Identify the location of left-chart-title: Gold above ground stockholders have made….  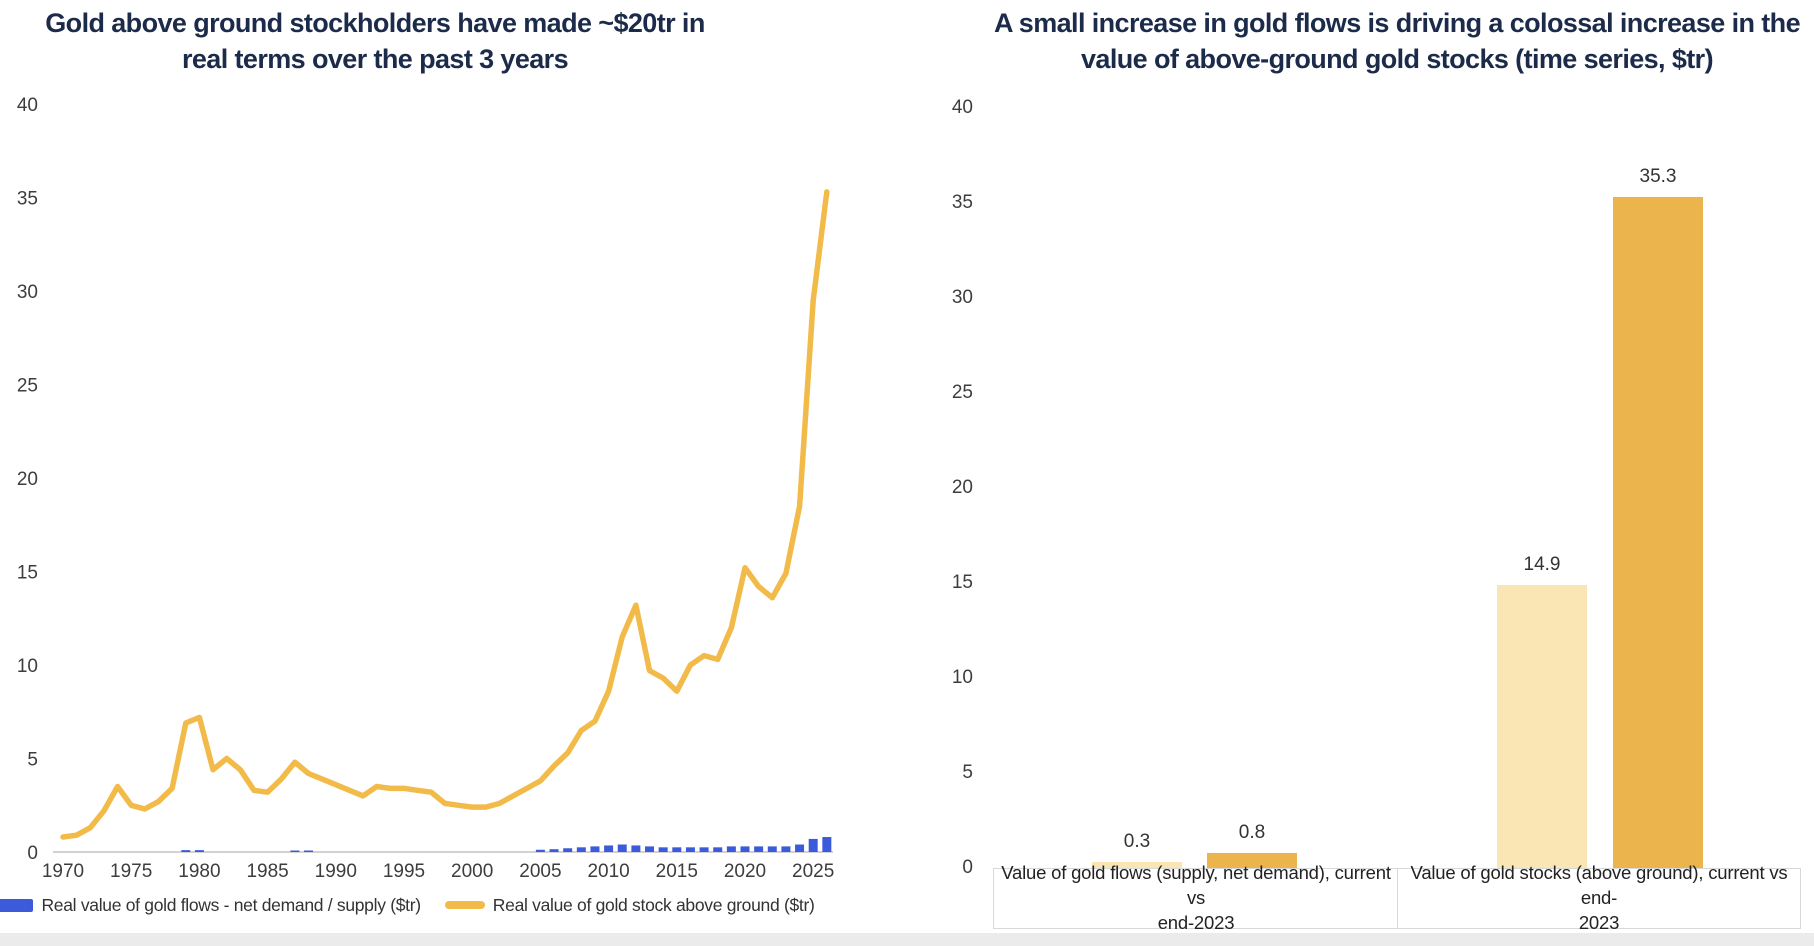
(375, 41).